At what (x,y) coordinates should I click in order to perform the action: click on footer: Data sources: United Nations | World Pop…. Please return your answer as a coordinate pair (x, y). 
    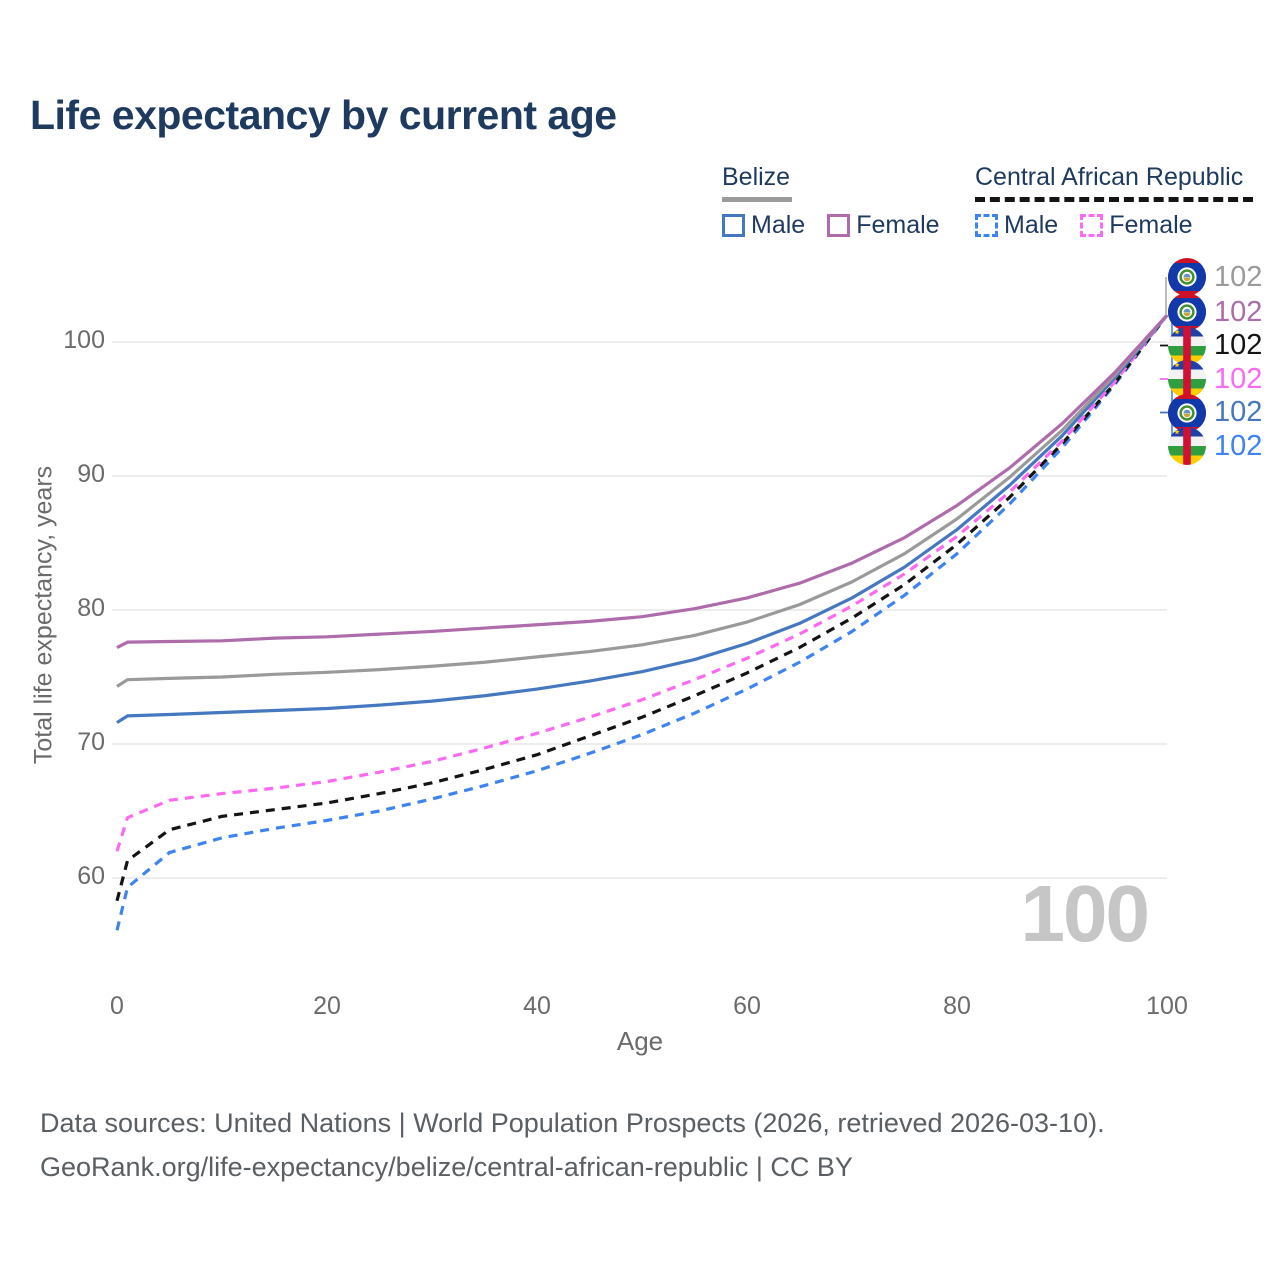
    Looking at the image, I should click on (572, 1152).